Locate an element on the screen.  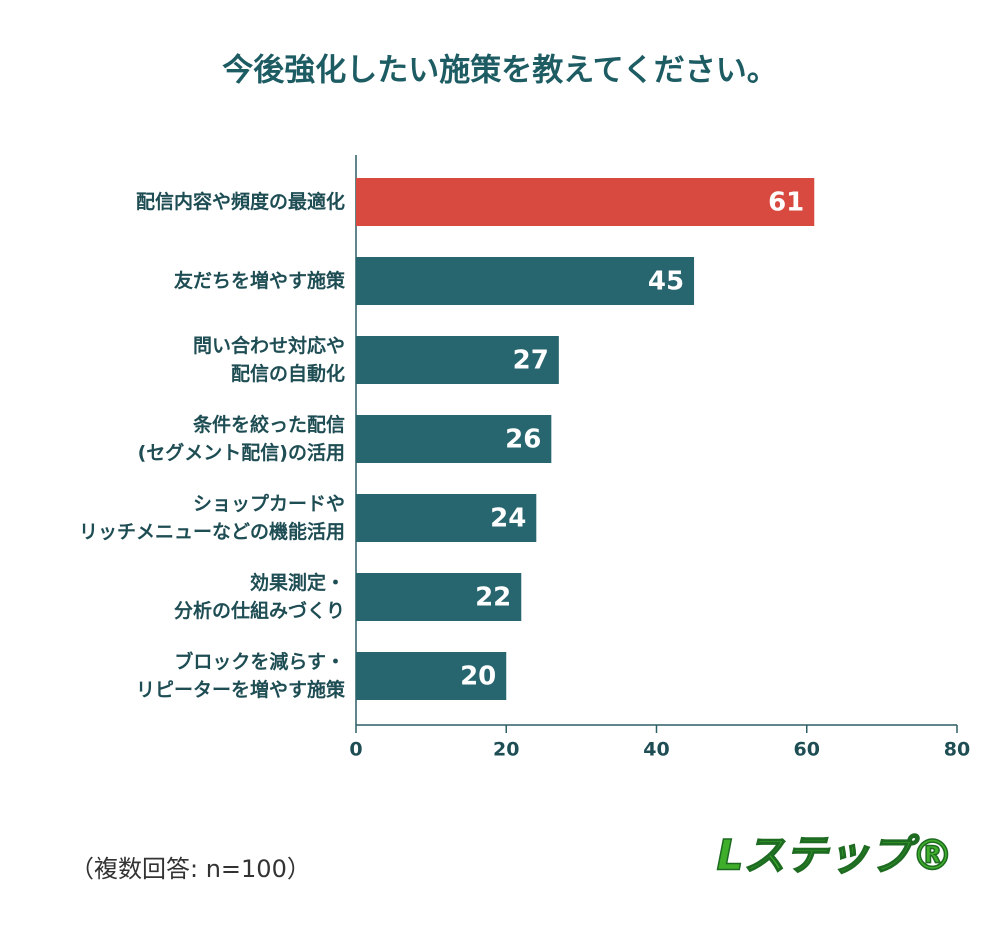
logo: Lステップ® is located at coordinates (835, 855).